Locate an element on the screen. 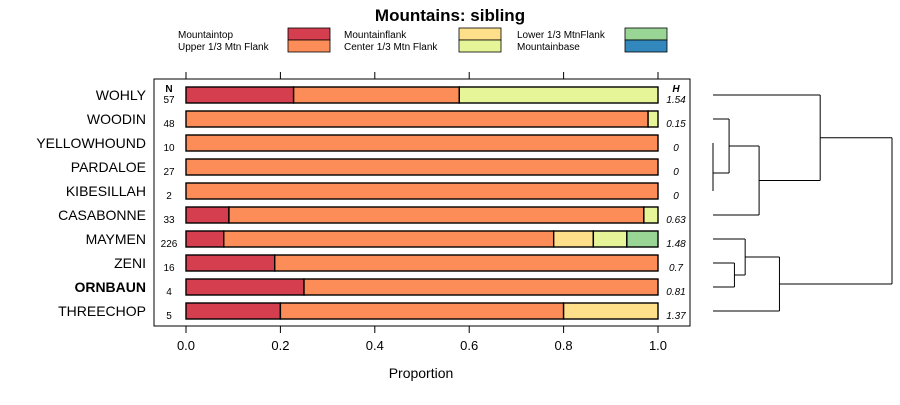 The height and width of the screenshot is (405, 900). h-value-yellowhound: 0 is located at coordinates (676, 148).